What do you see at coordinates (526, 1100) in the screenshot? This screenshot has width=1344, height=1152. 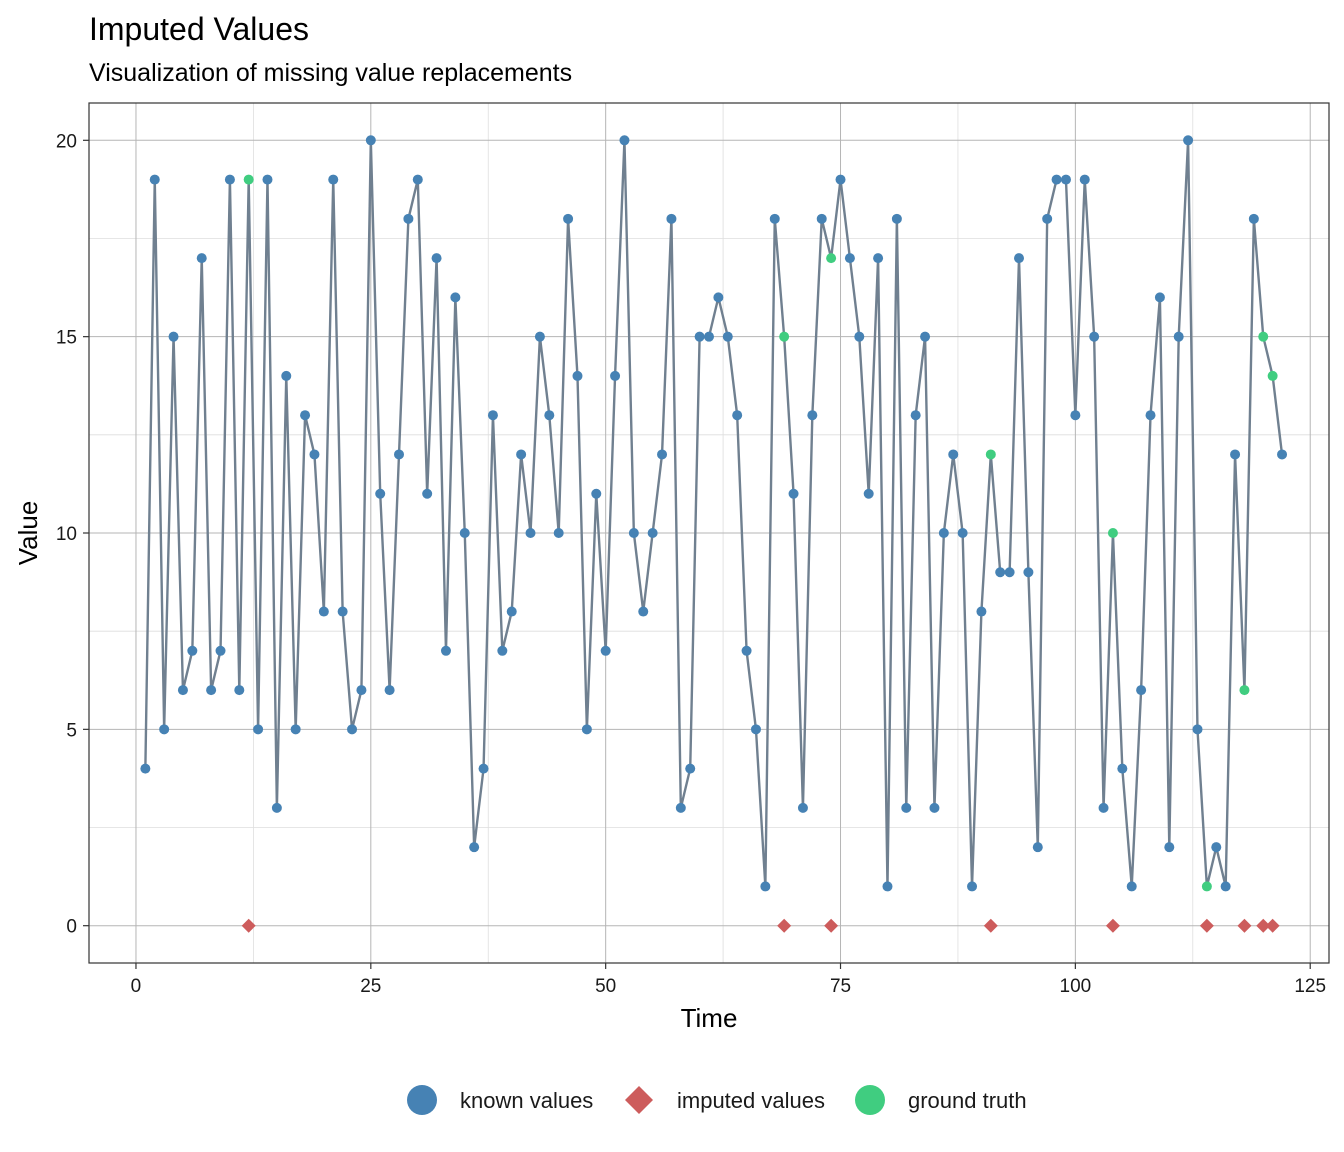 I see `legend-label: known values` at bounding box center [526, 1100].